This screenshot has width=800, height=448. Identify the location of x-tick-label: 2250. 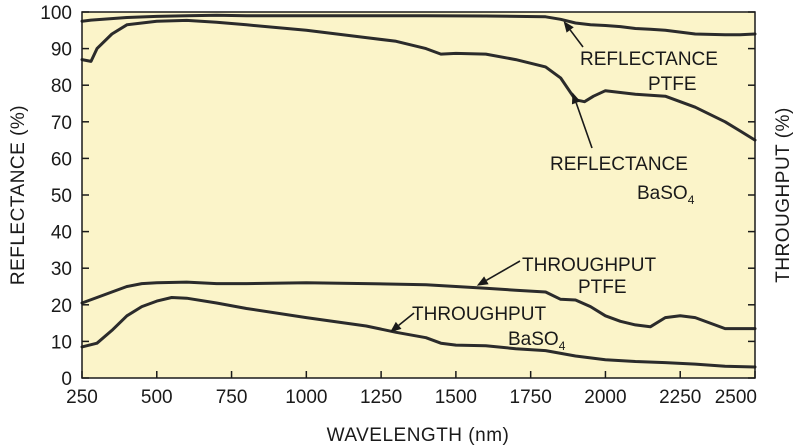
(680, 397).